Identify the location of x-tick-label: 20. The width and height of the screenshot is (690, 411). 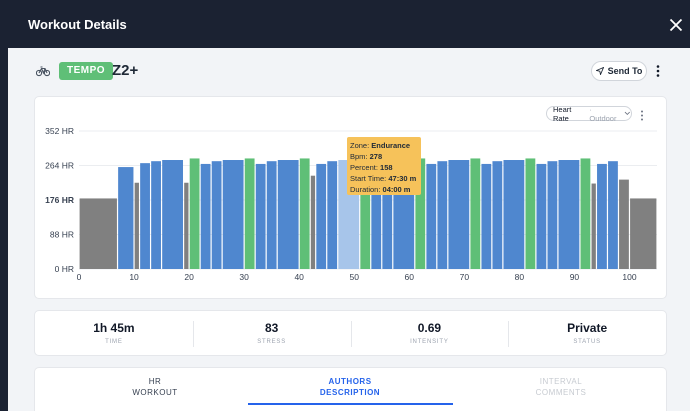
(189, 277).